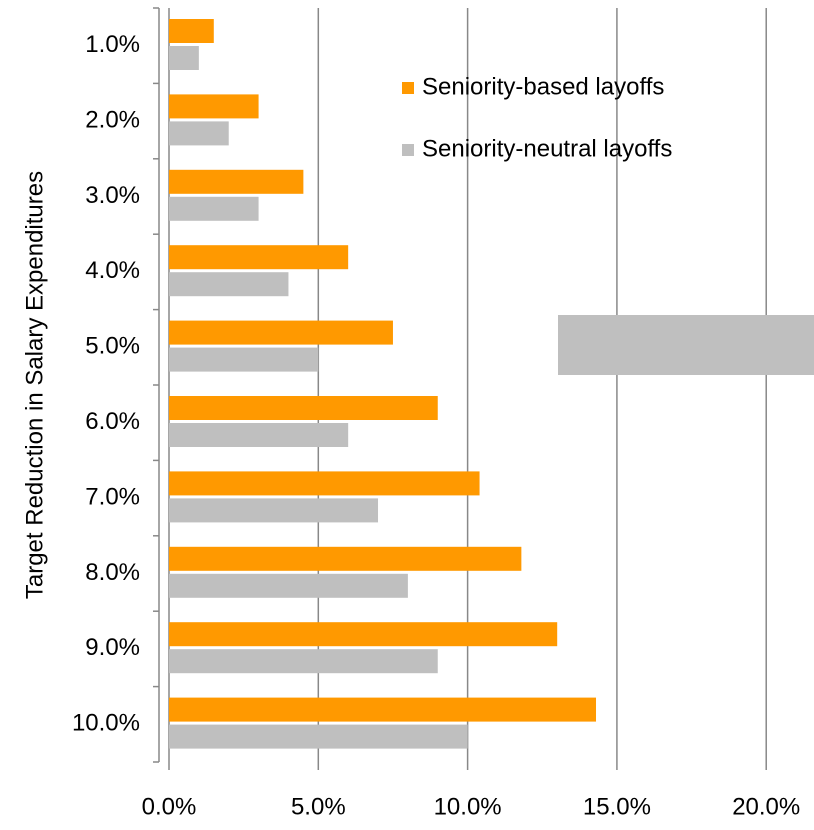  What do you see at coordinates (686, 345) in the screenshot?
I see `overlay-box` at bounding box center [686, 345].